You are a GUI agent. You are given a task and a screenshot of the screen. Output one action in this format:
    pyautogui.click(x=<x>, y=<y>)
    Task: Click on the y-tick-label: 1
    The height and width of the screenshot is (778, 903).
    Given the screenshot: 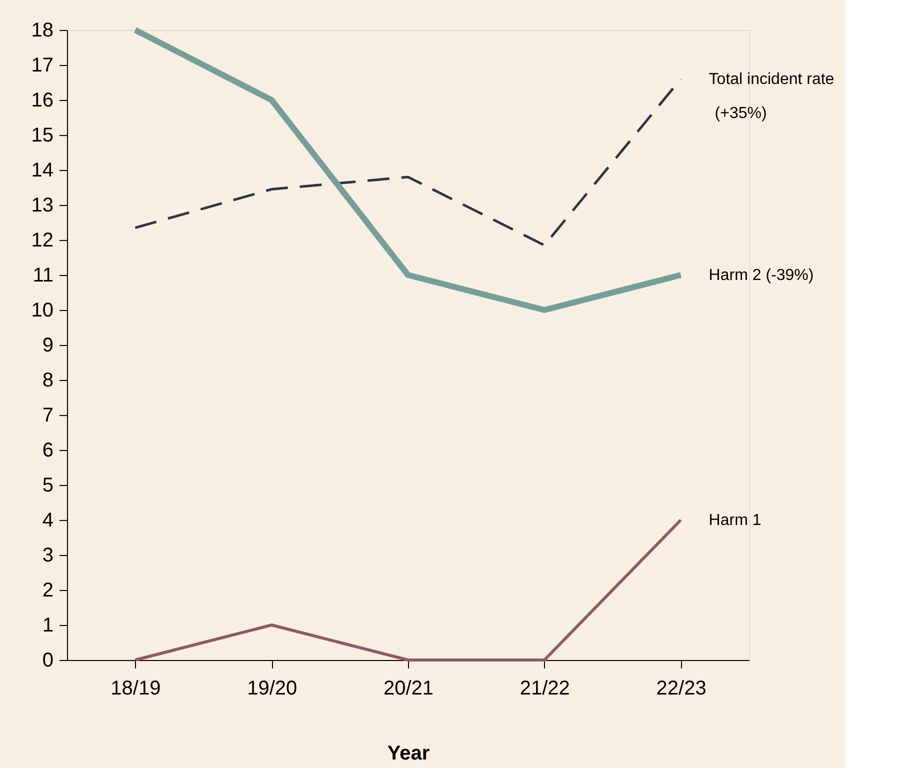 What is the action you would take?
    pyautogui.click(x=48, y=625)
    